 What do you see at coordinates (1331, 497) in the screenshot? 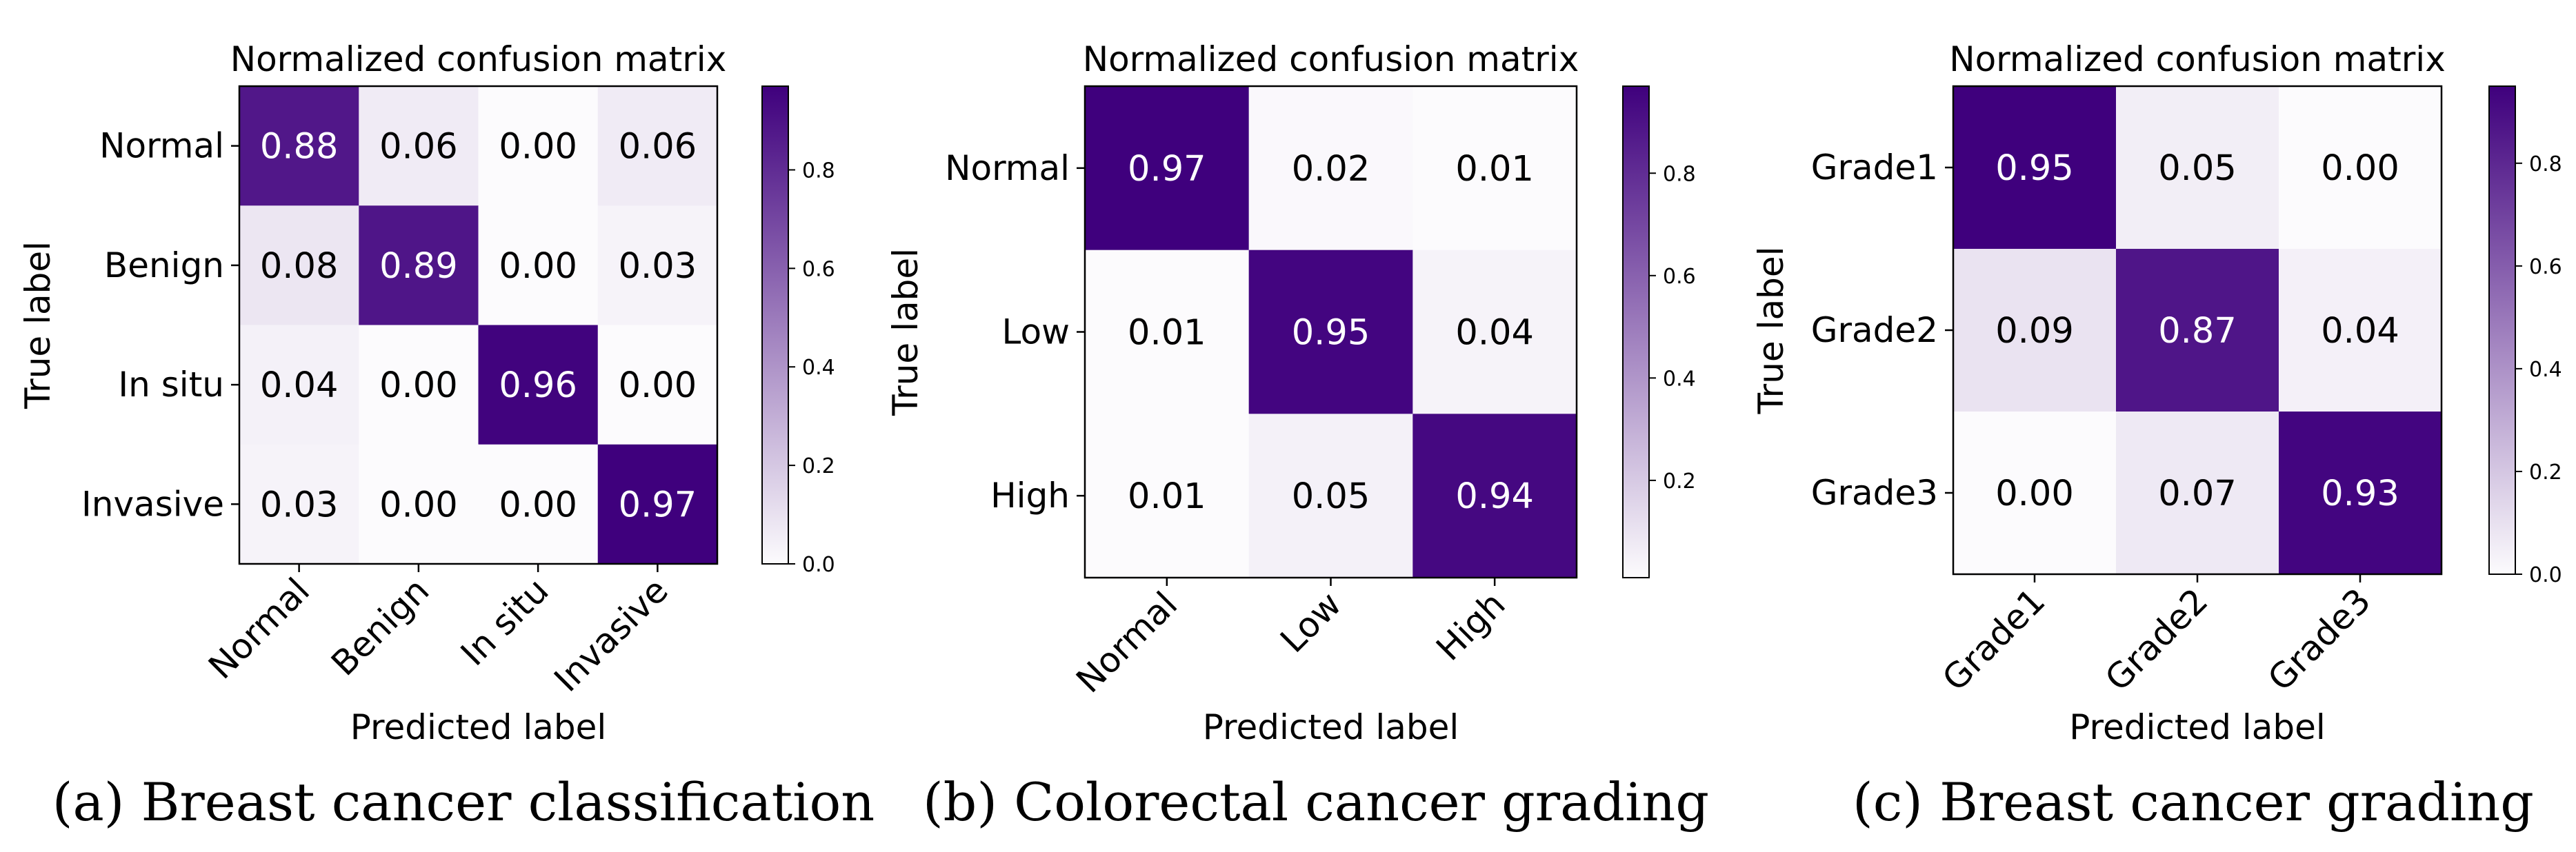
I see `cell-value-label: 0.05` at bounding box center [1331, 497].